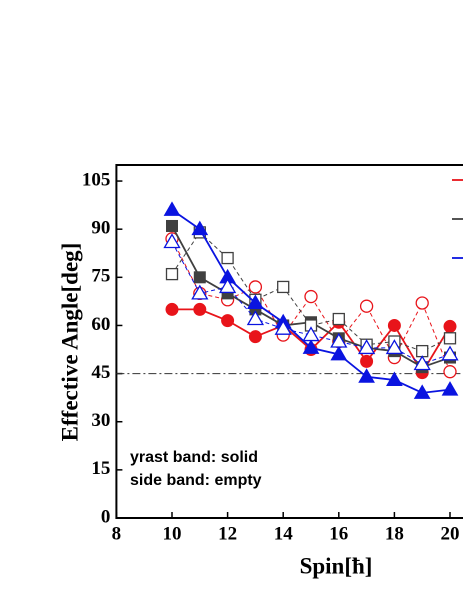 The height and width of the screenshot is (599, 463). I want to click on annotation: side band: empty, so click(196, 480).